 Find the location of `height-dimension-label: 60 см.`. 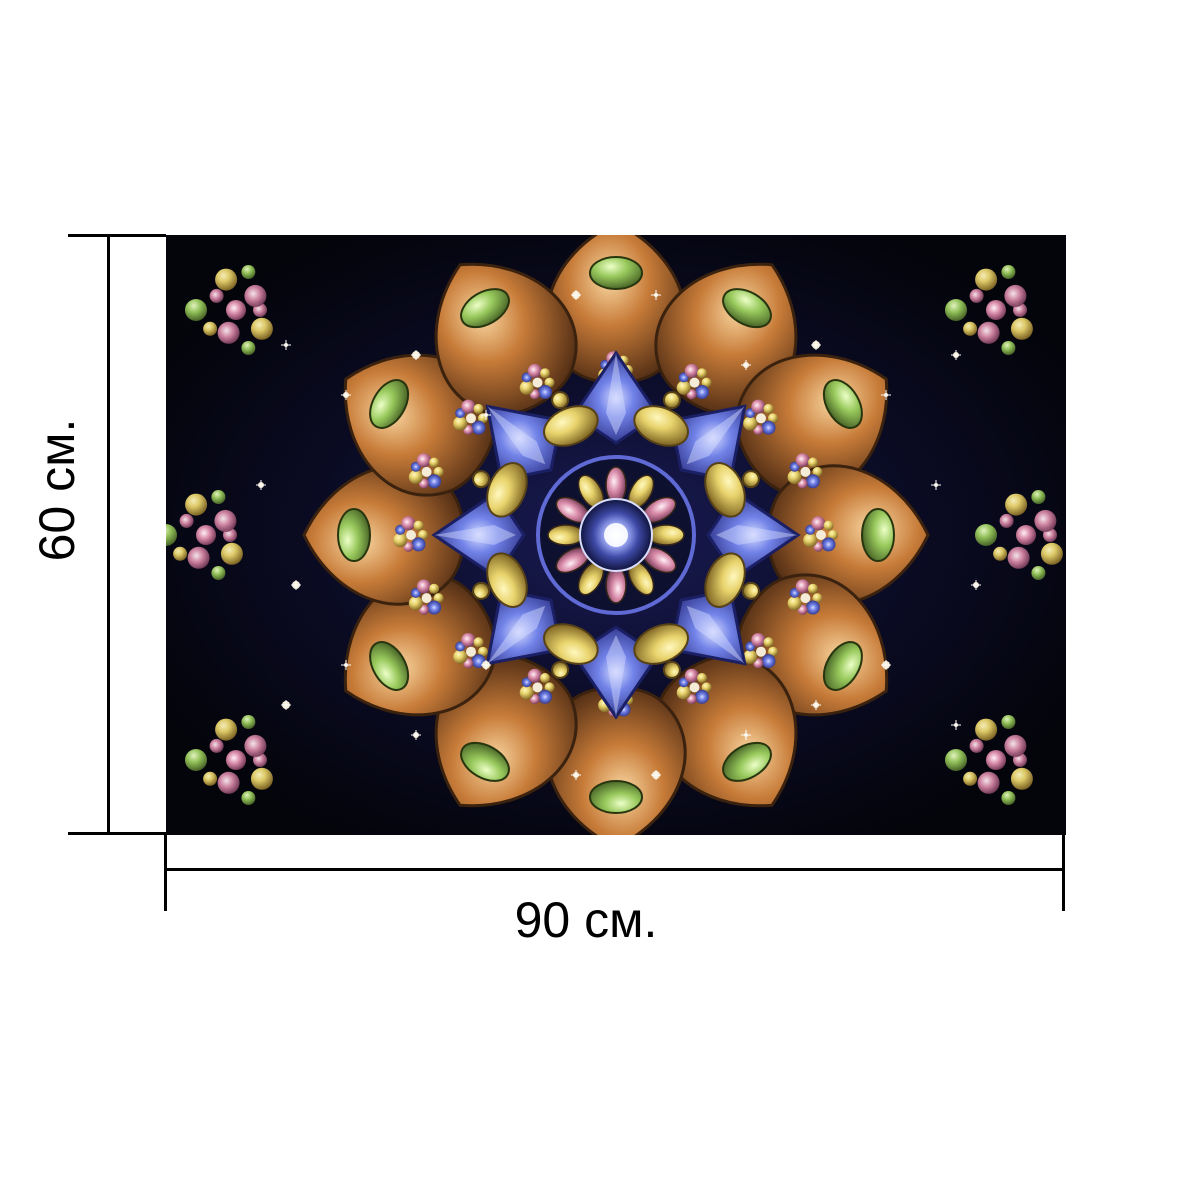

height-dimension-label: 60 см. is located at coordinates (57, 490).